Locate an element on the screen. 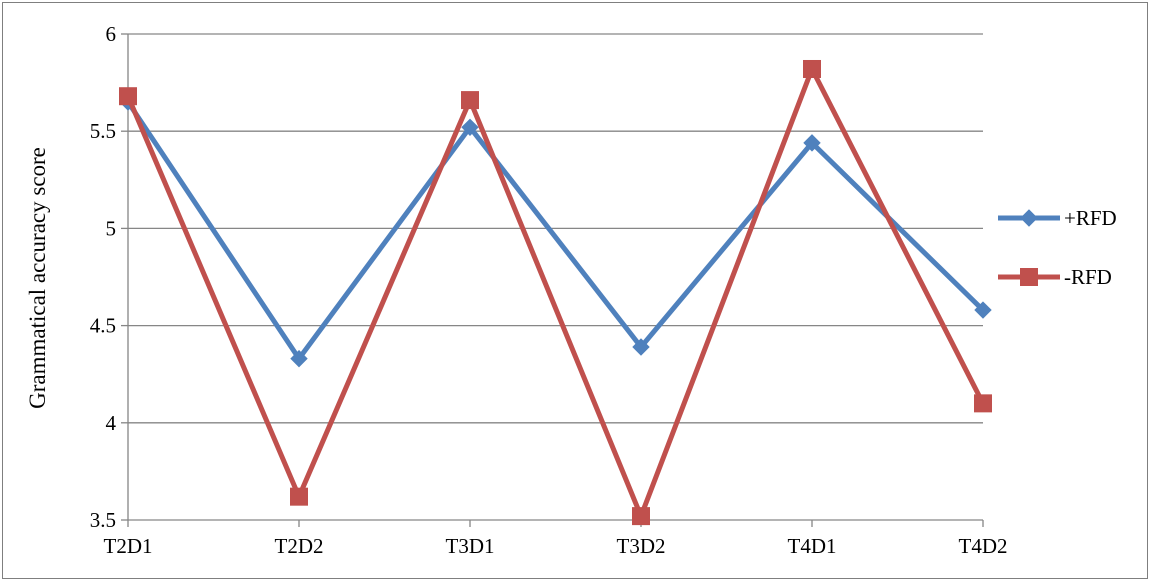 This screenshot has width=1152, height=585. x-tick-label: T2D1 is located at coordinates (128, 546).